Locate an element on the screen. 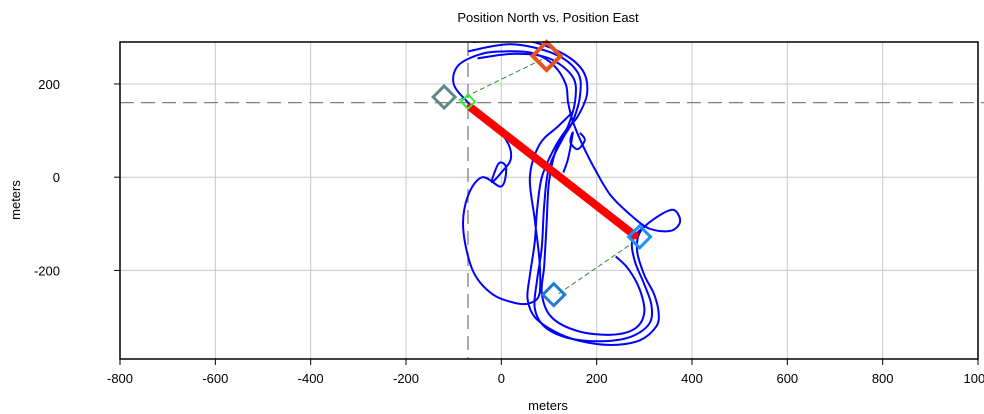 This screenshot has width=984, height=414. y-tick-label: 200 is located at coordinates (49, 84).